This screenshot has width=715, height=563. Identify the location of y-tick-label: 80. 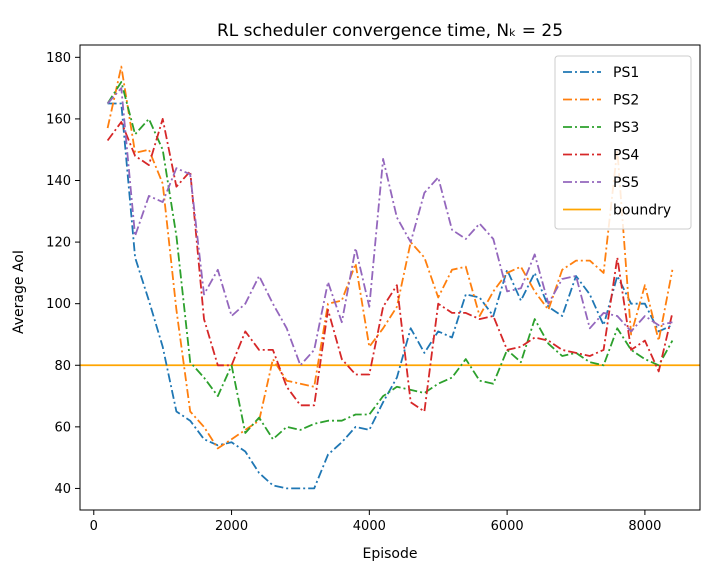
(62, 366).